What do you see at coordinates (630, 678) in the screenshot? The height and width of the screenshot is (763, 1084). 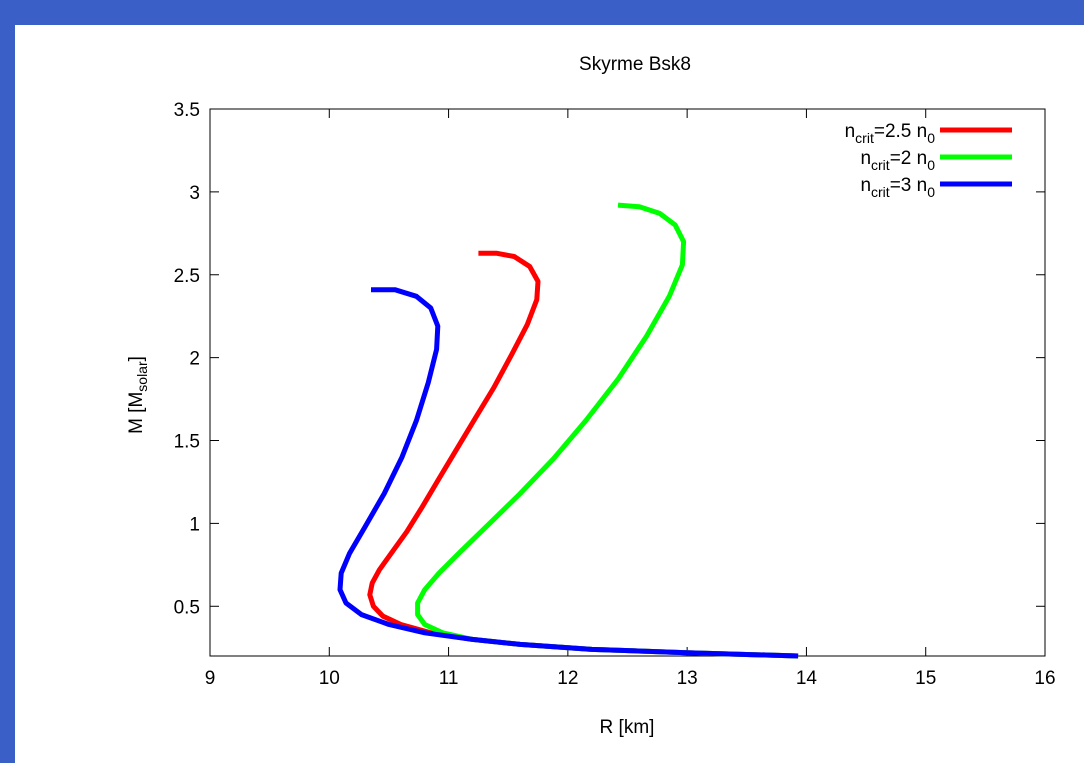 I see `x-axis-tick-labels: 9 10 11 12 13 14 15 16` at bounding box center [630, 678].